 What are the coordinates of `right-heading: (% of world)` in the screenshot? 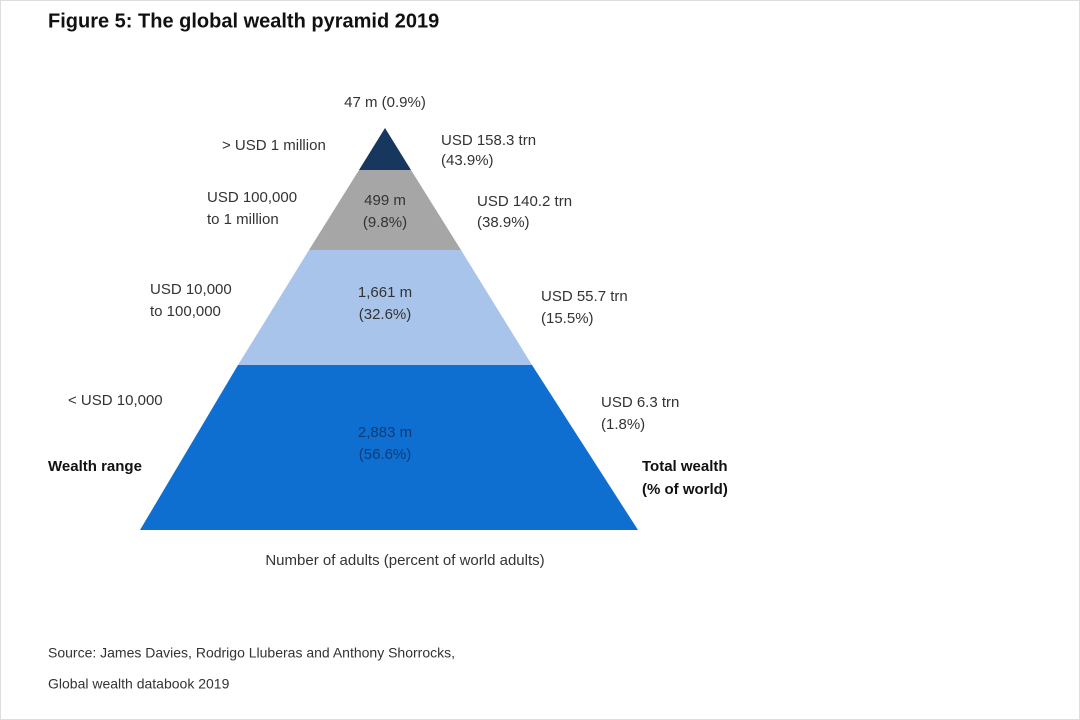 It's located at (685, 489).